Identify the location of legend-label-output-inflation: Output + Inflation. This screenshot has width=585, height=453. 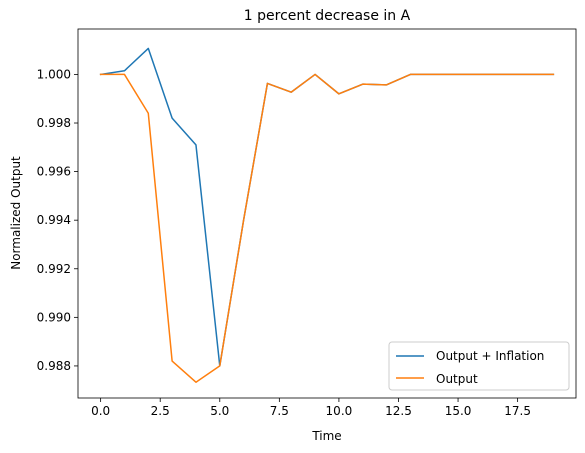
(490, 356).